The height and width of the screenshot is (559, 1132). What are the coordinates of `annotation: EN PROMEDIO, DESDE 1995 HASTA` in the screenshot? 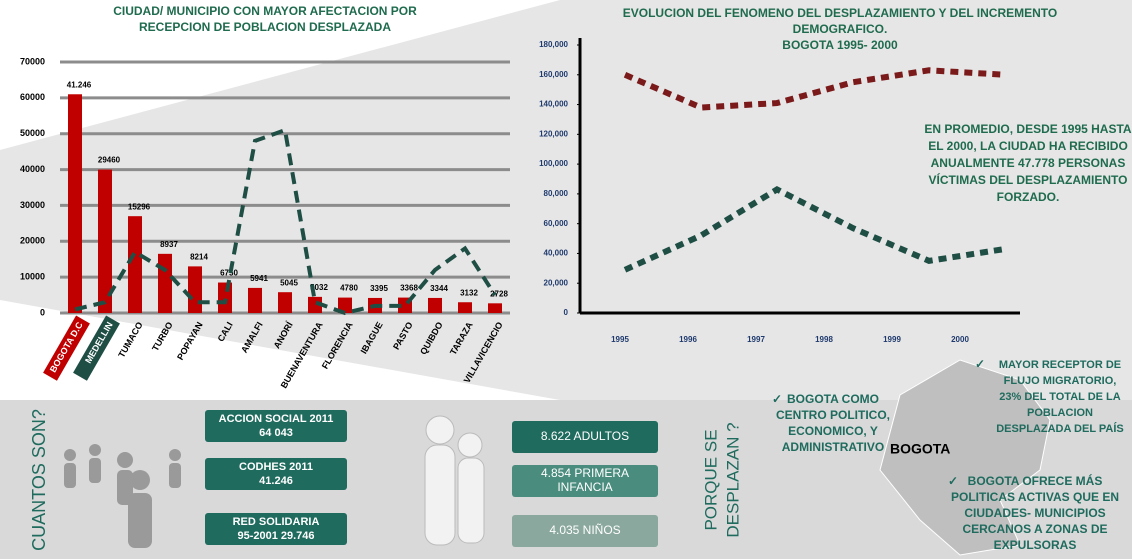 It's located at (1027, 129).